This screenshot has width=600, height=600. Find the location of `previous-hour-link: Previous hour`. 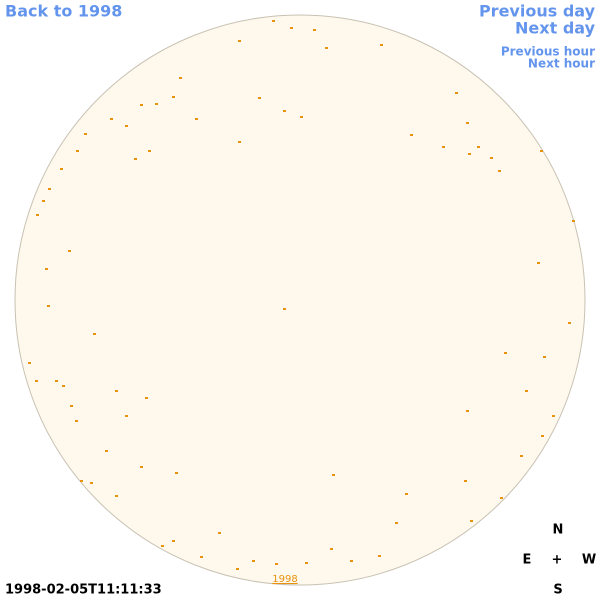

previous-hour-link: Previous hour is located at coordinates (548, 52).